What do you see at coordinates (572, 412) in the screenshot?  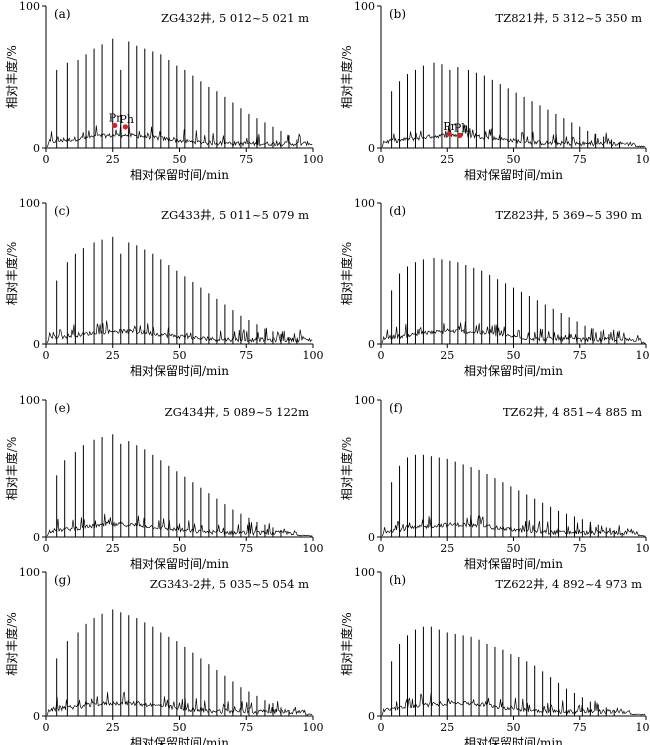 I see `panel-title: TZ62井, 4 851~4 885 m` at bounding box center [572, 412].